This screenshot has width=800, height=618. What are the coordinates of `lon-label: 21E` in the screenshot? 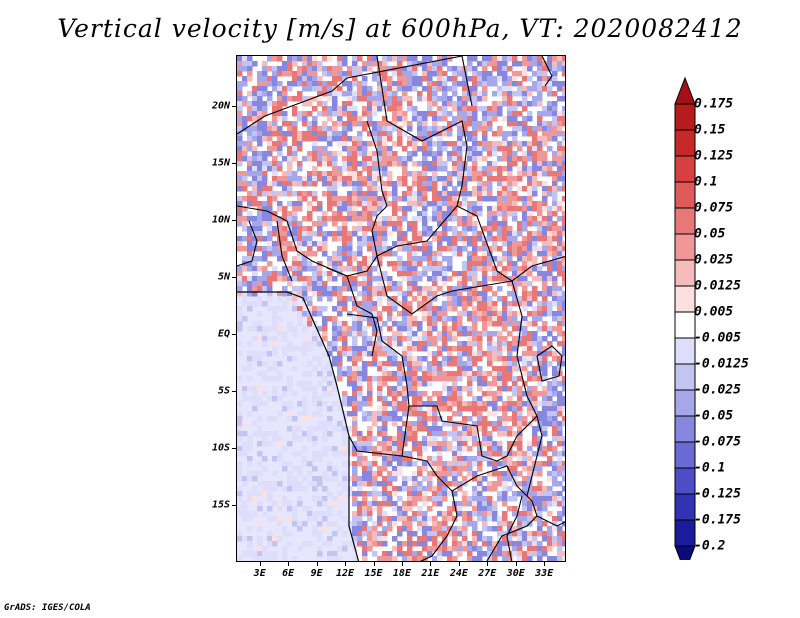 It's located at (430, 573).